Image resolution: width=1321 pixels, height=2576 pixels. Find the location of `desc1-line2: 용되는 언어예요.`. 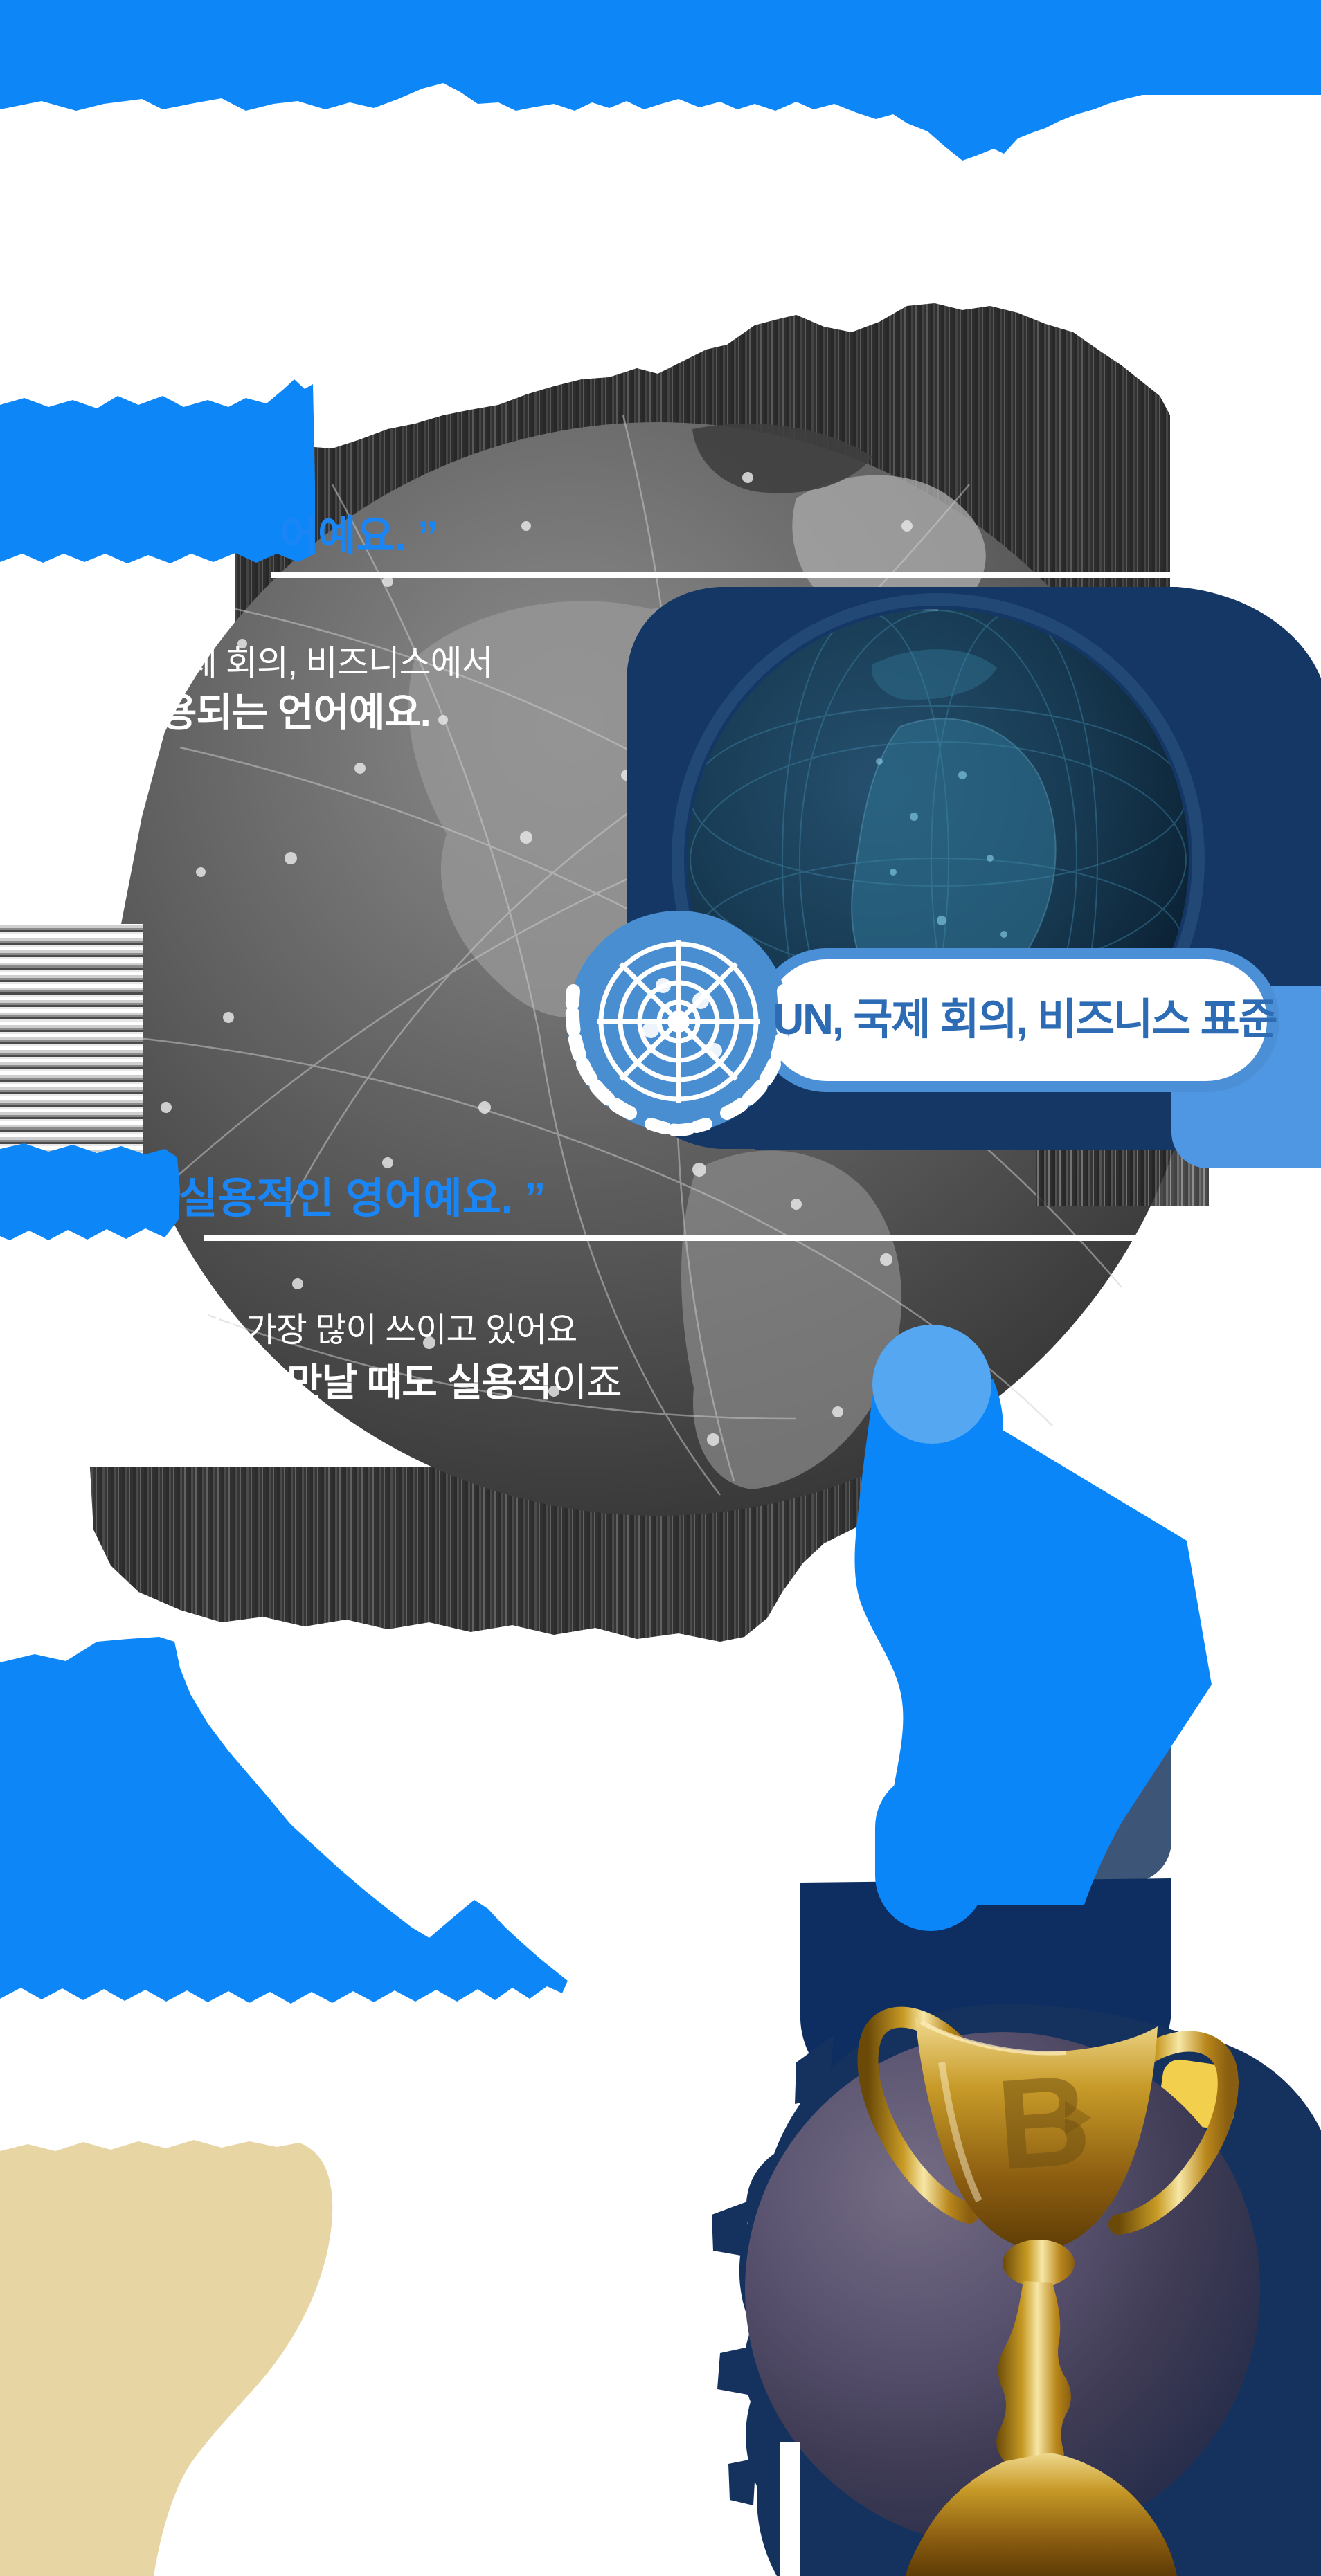

desc1-line2: 용되는 언어예요. is located at coordinates (296, 713).